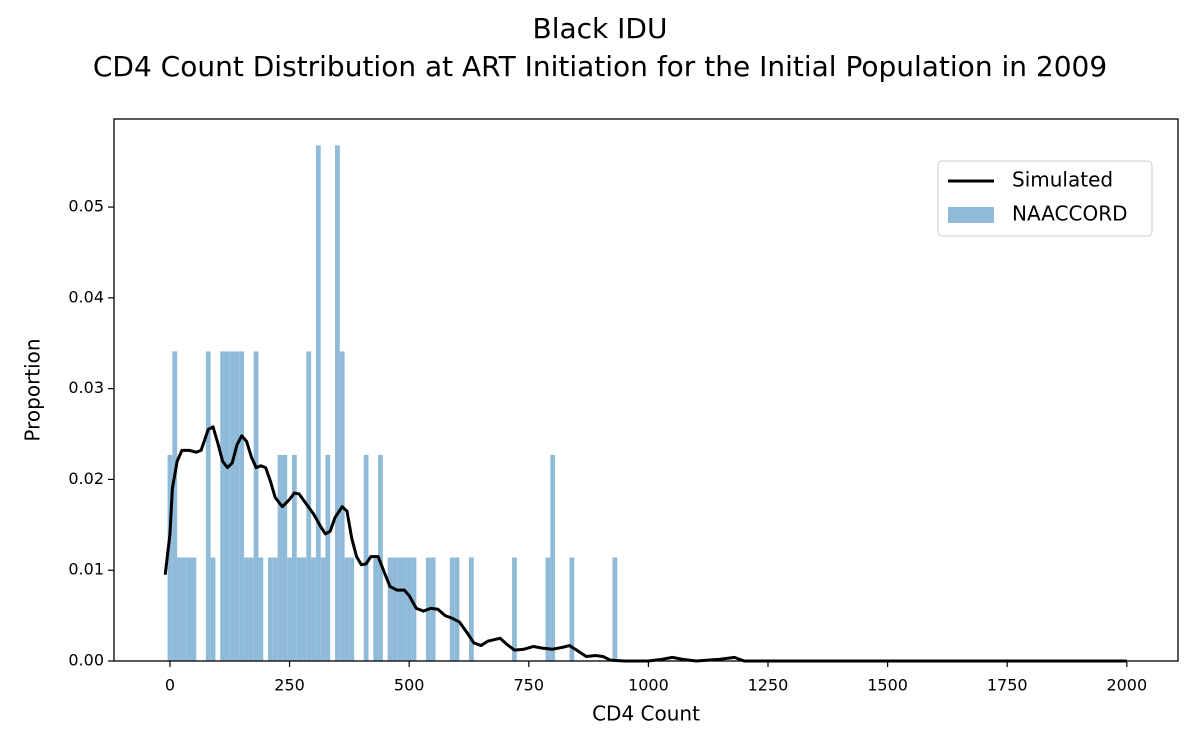 This screenshot has width=1200, height=750. What do you see at coordinates (33, 389) in the screenshot?
I see `y-axis-label: Proportion` at bounding box center [33, 389].